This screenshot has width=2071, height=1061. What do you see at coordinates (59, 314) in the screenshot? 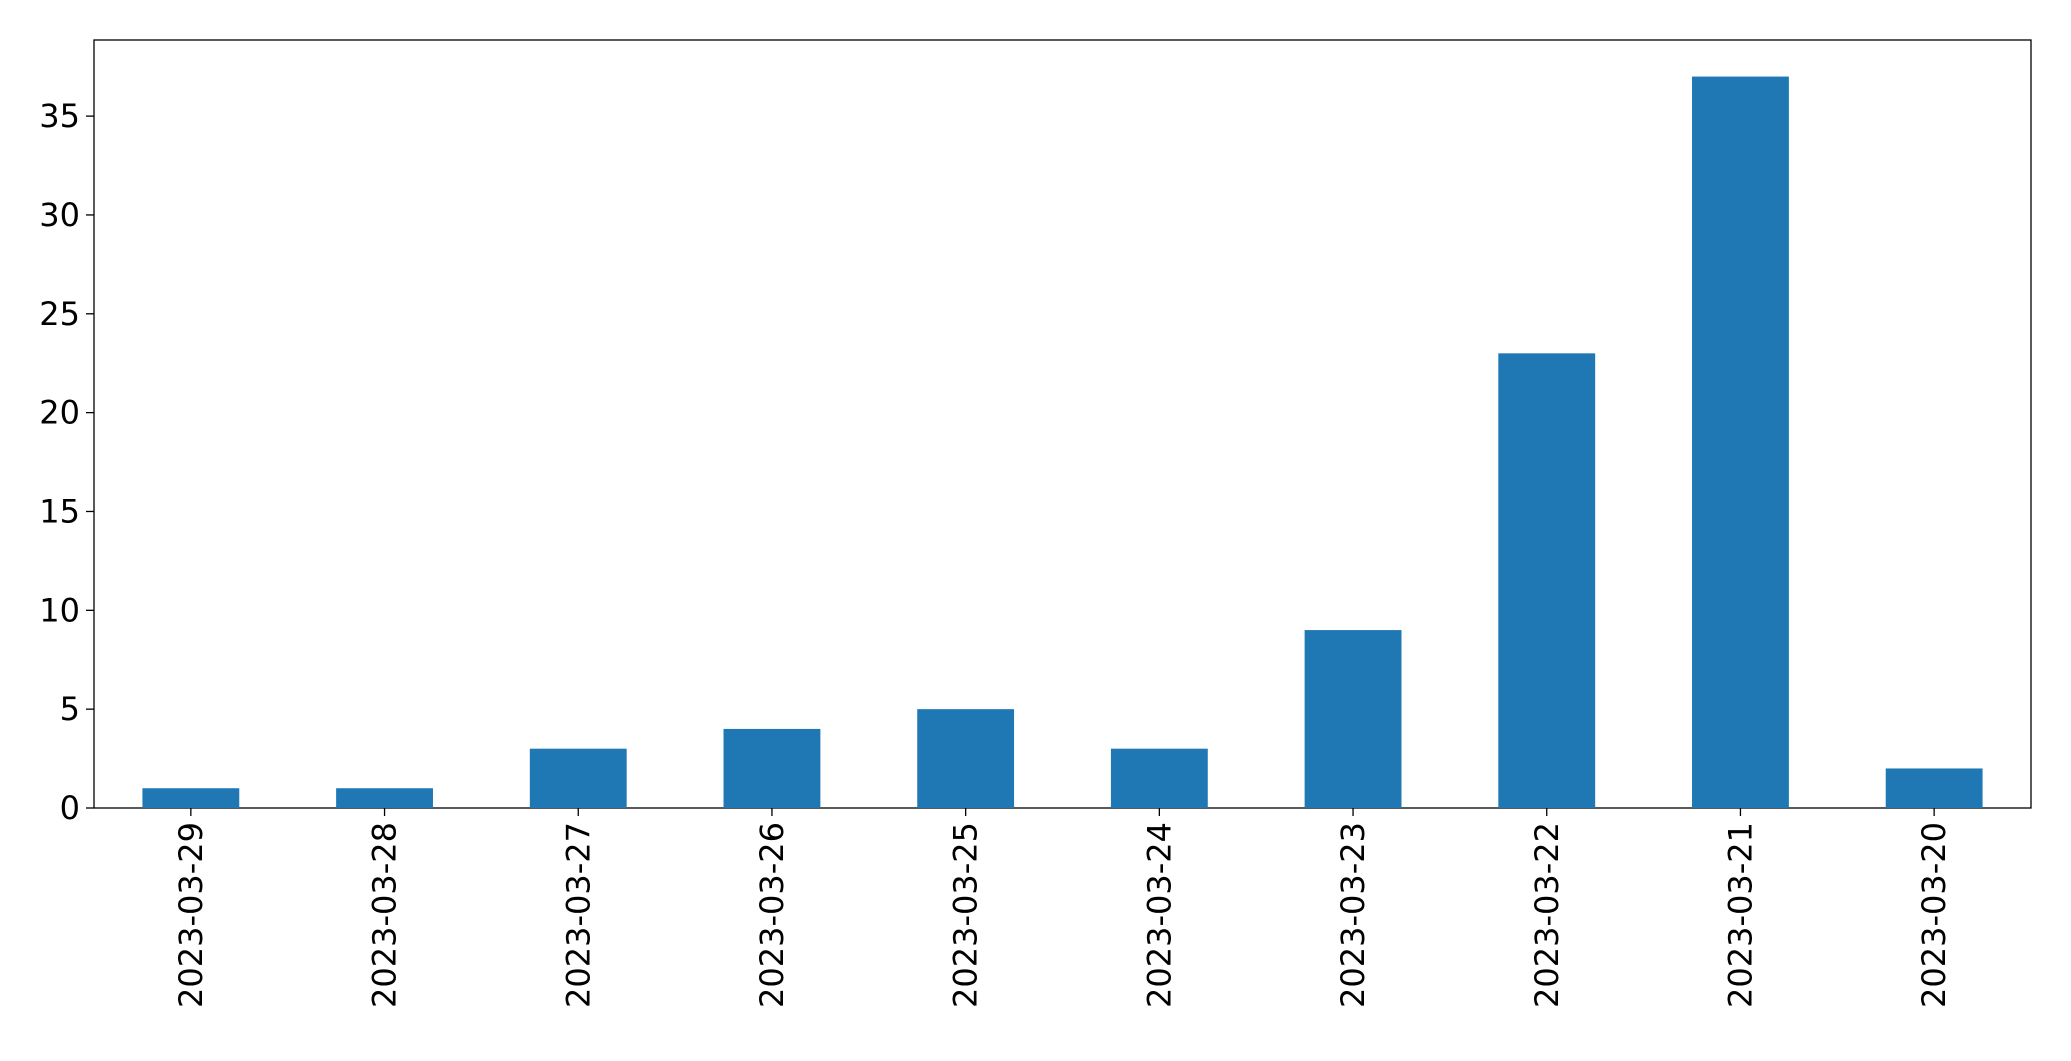
I see `y-tick-label: 25` at bounding box center [59, 314].